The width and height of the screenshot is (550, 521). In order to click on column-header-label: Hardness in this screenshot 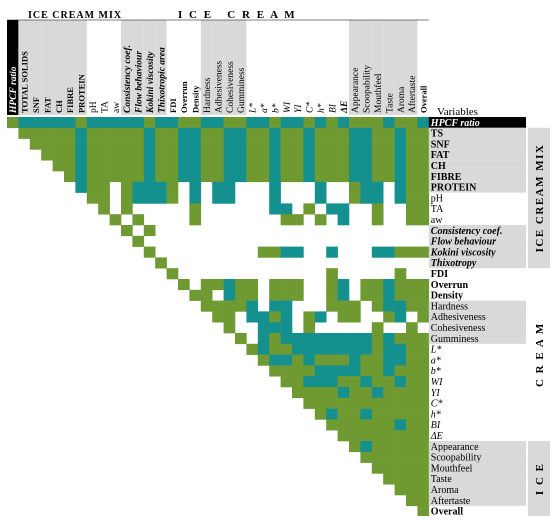, I will do `click(208, 95)`.